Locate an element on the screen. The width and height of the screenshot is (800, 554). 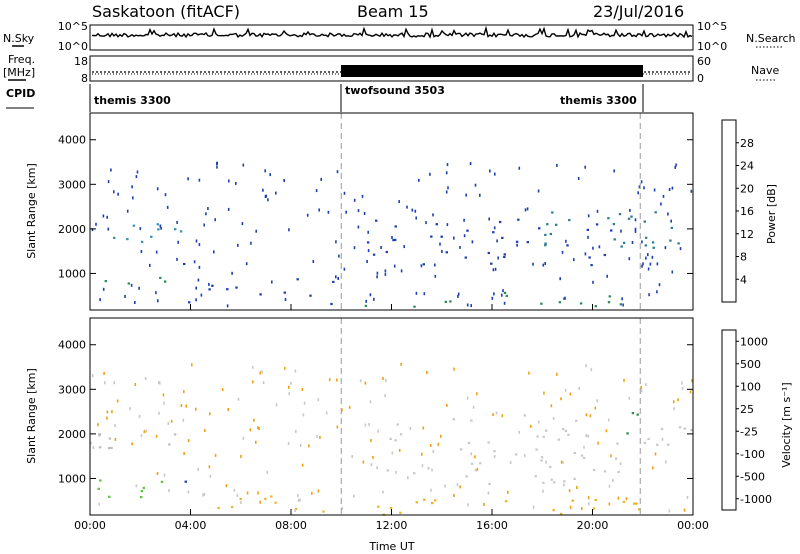
freq-label: Freq. is located at coordinates (21, 59).